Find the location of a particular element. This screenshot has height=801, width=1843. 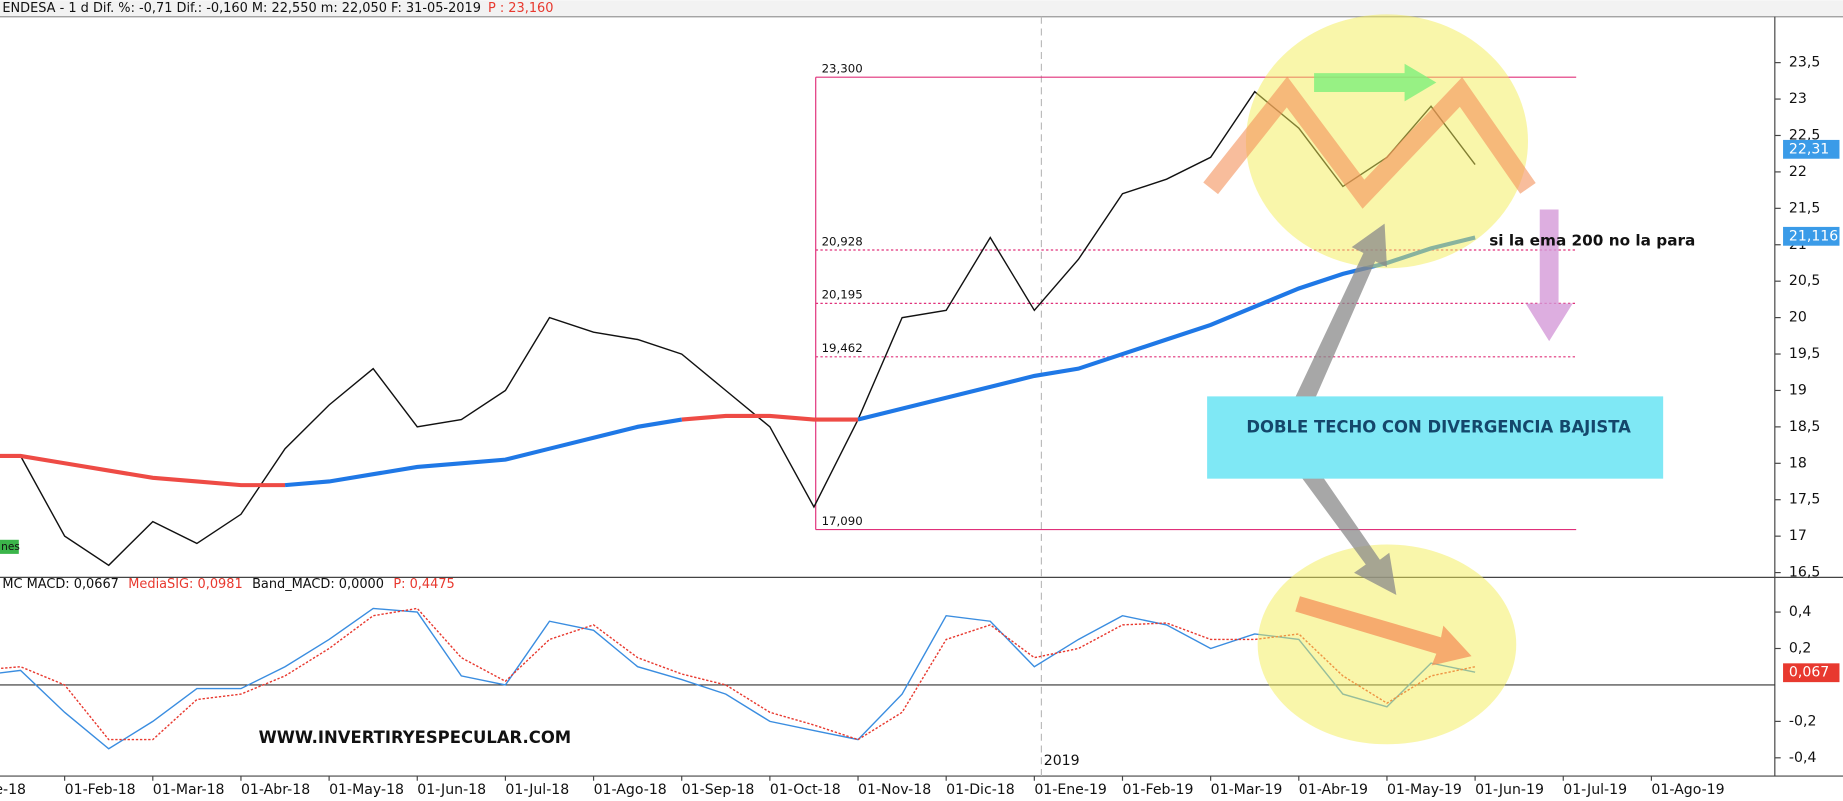

x-tick-label: 01-Sep-18 is located at coordinates (718, 790).